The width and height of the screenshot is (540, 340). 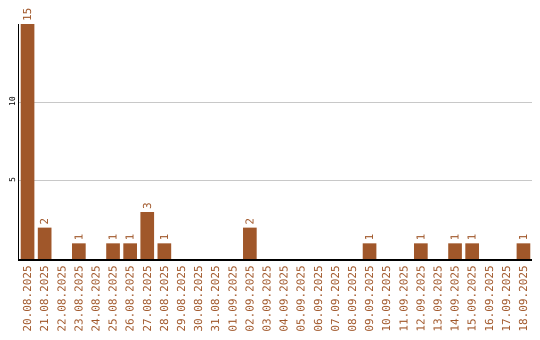 What do you see at coordinates (79, 298) in the screenshot?
I see `x-tick-label: 23.08.2025` at bounding box center [79, 298].